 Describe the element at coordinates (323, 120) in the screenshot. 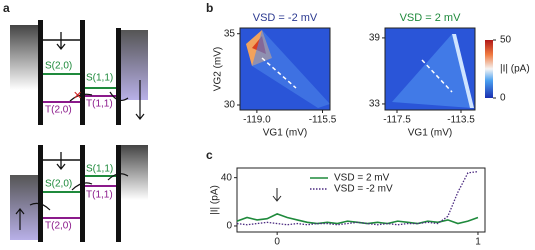

I see `x-tick-label: -115.5` at that location.